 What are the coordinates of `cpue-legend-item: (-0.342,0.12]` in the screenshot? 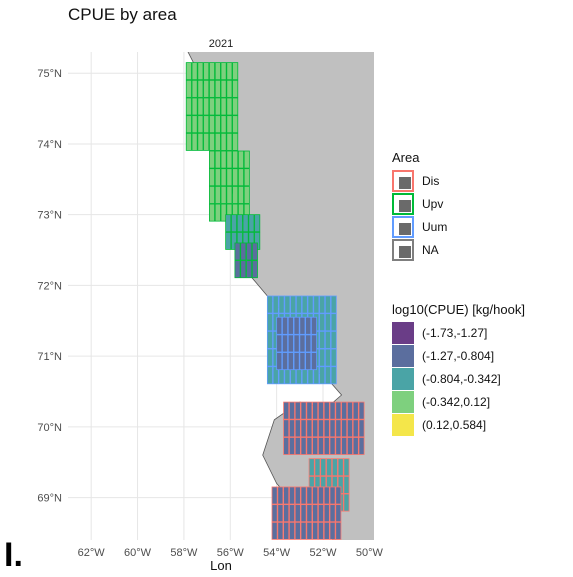 It's located at (458, 401).